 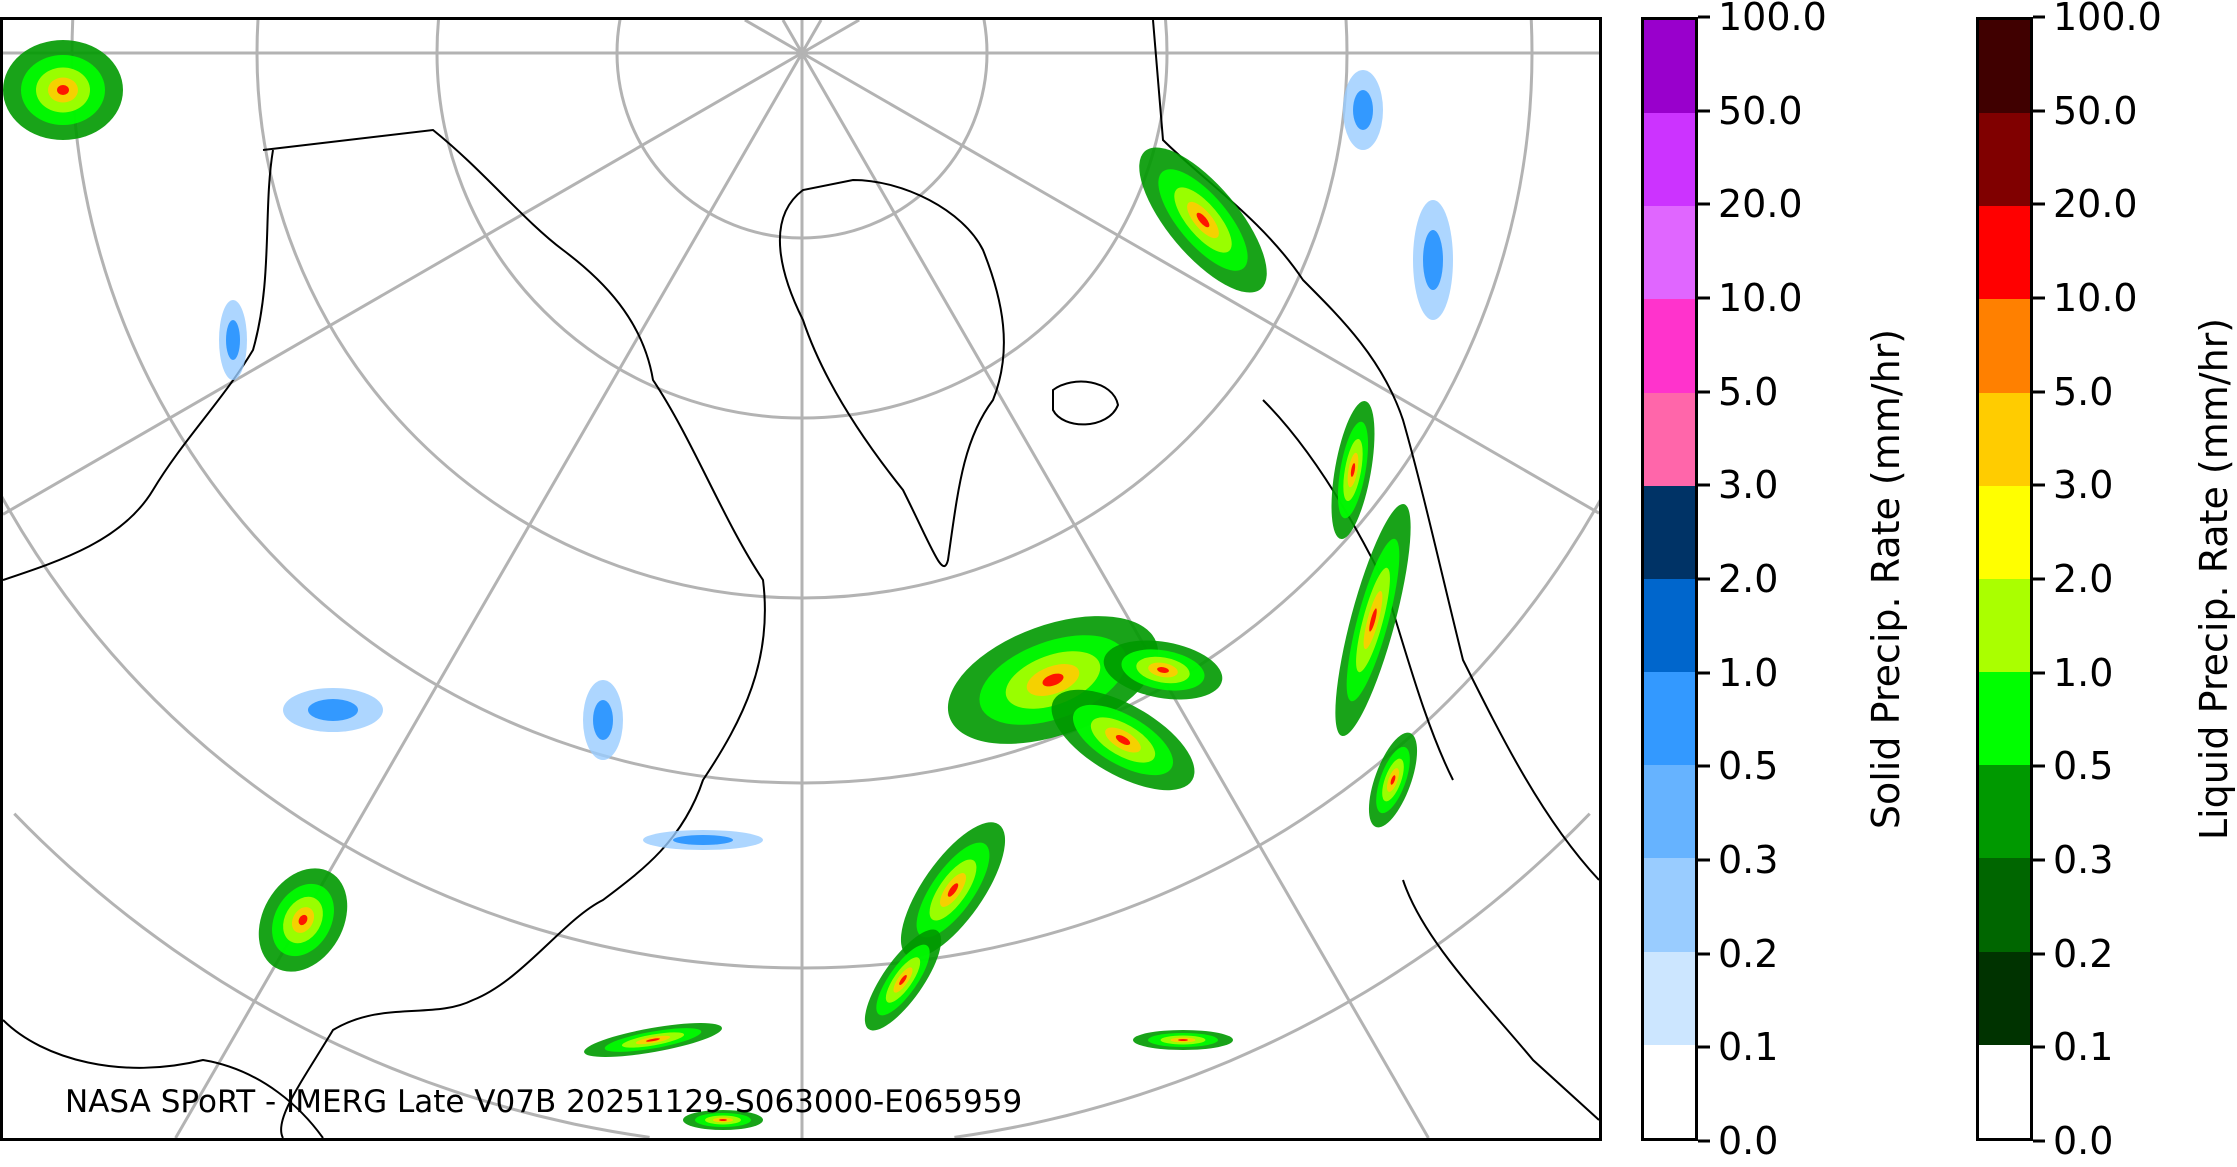 I want to click on liquid-colorbar-title: Liquid Precip. Rate (mm/hr), so click(x=2214, y=579).